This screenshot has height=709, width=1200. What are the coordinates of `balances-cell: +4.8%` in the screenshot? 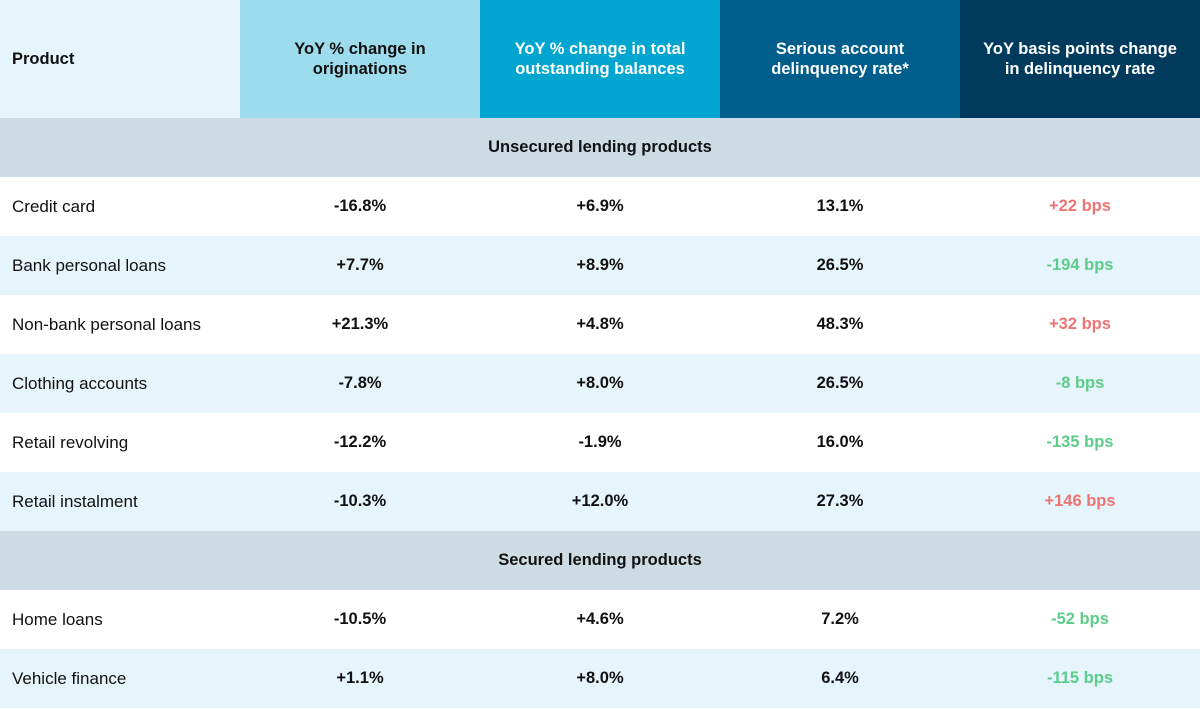 It's located at (600, 324).